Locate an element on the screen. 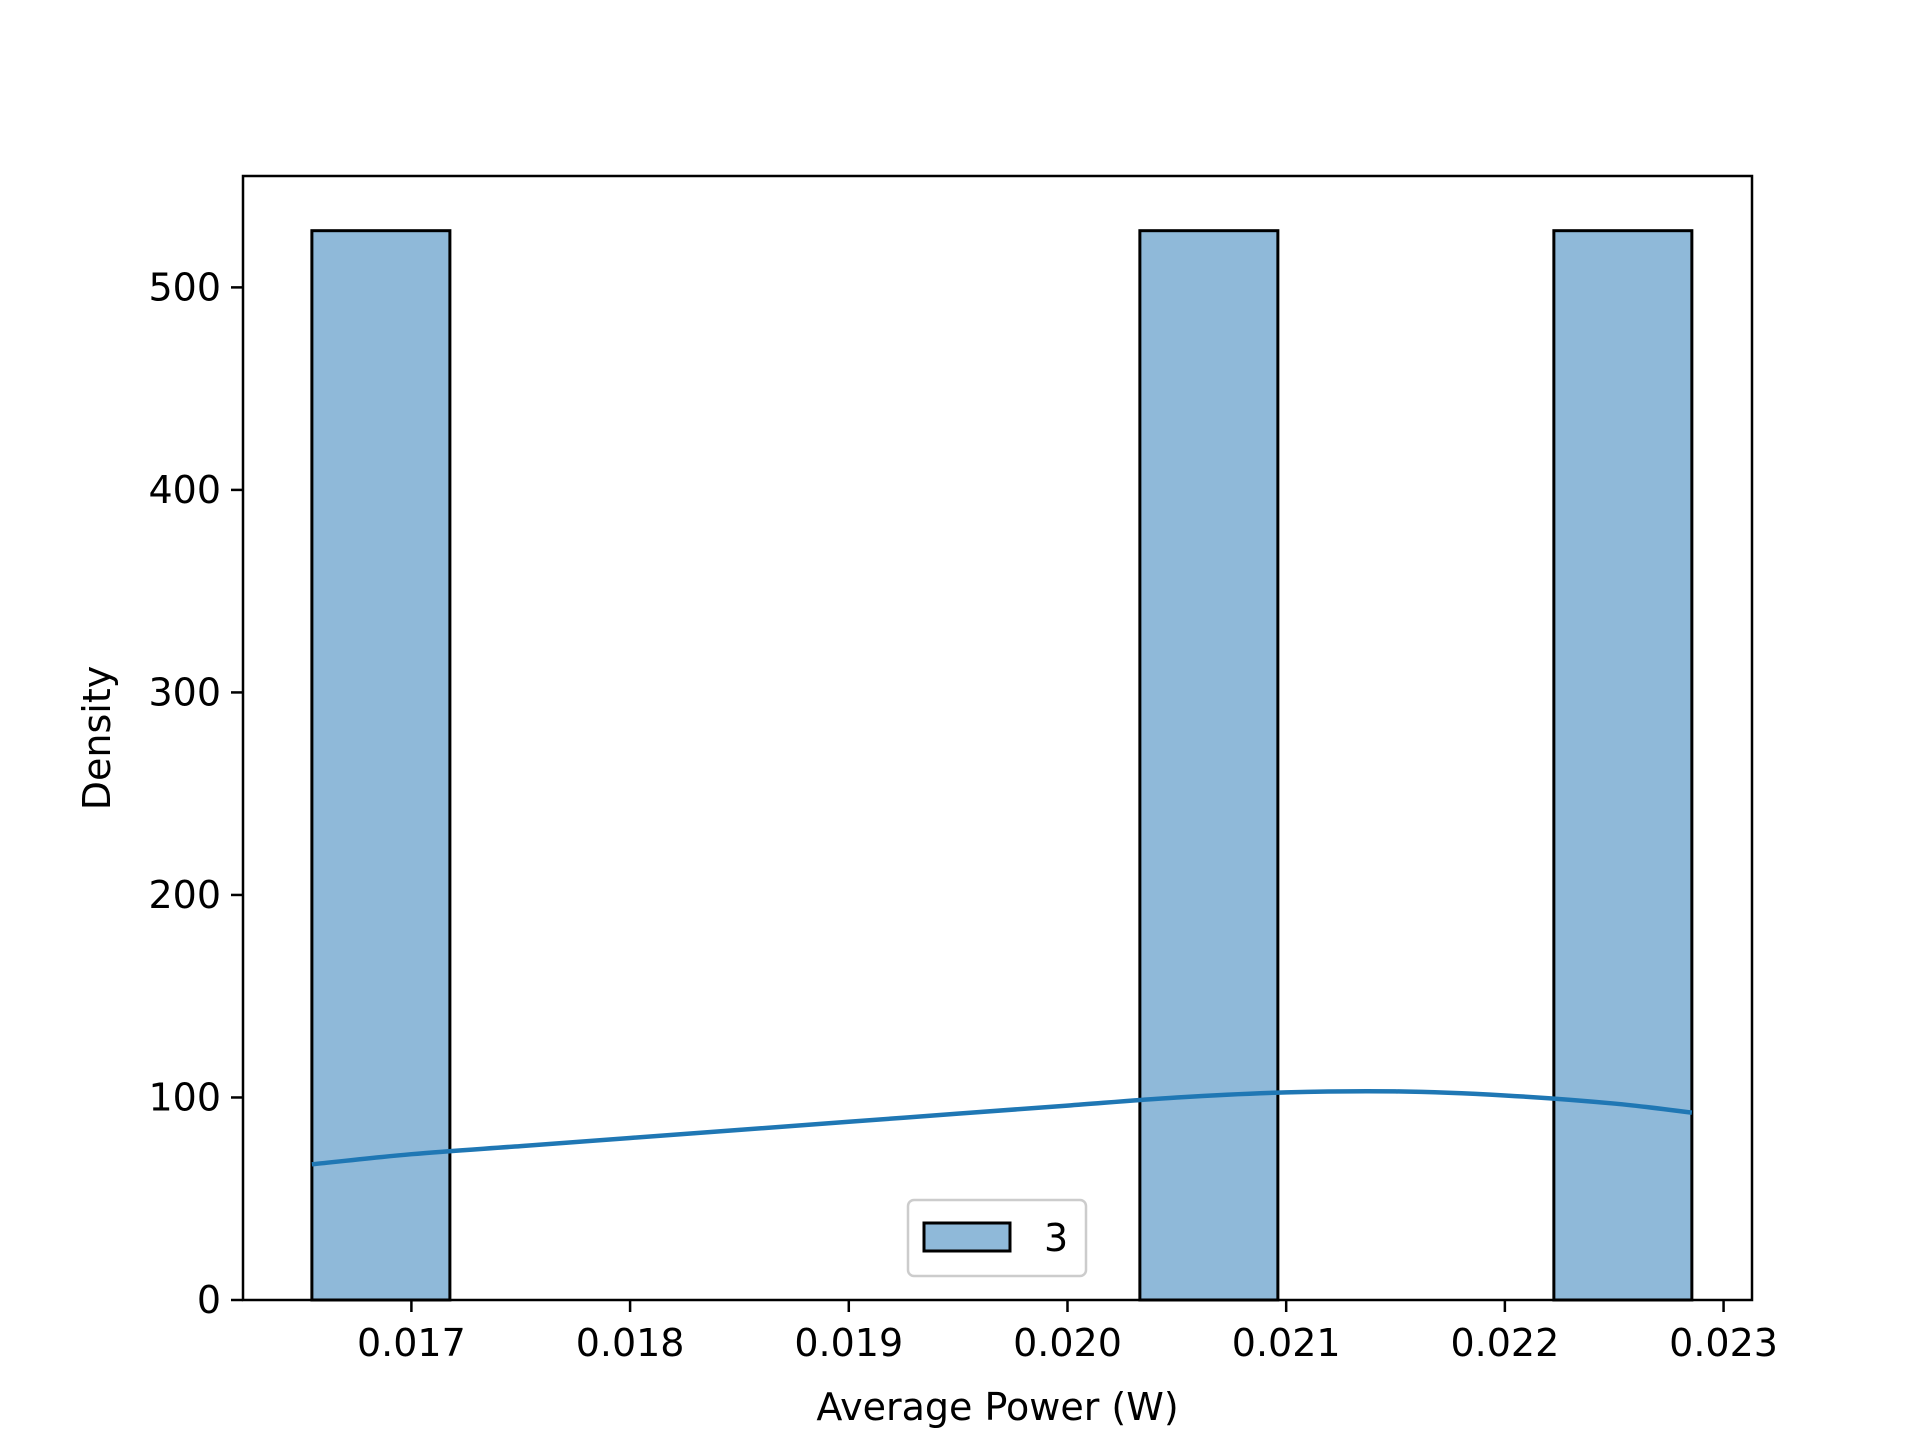 The width and height of the screenshot is (1920, 1440). x-tick-label: 0.018 is located at coordinates (630, 1343).